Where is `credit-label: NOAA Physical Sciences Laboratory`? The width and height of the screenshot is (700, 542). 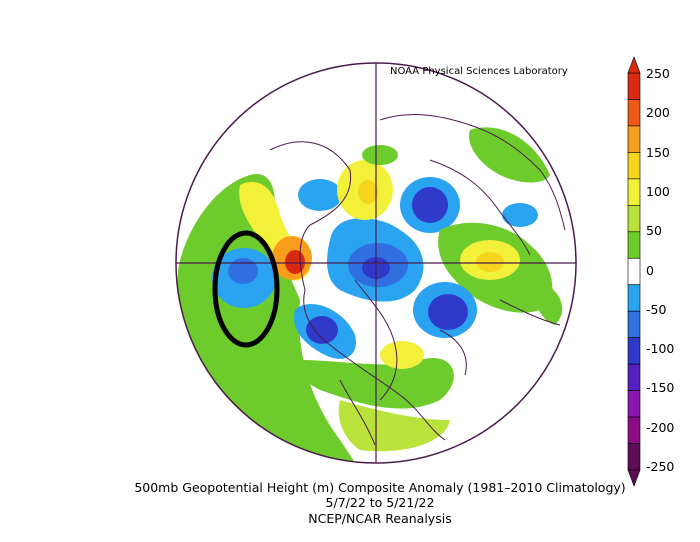 credit-label: NOAA Physical Sciences Laboratory is located at coordinates (479, 71).